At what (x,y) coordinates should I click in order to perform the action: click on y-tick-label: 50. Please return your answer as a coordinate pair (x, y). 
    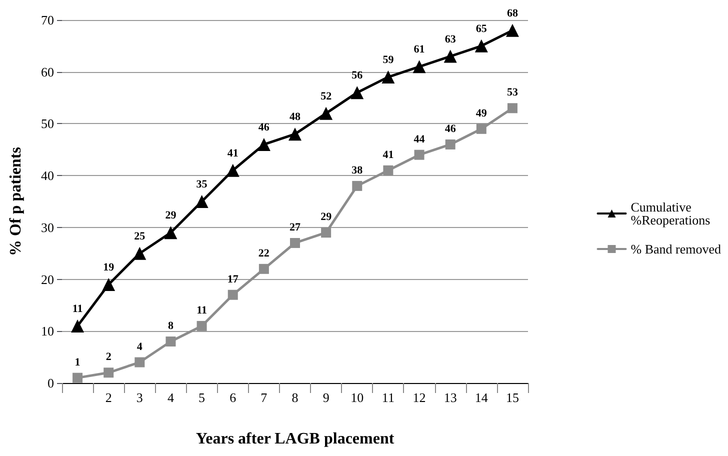
    Looking at the image, I should click on (47, 124).